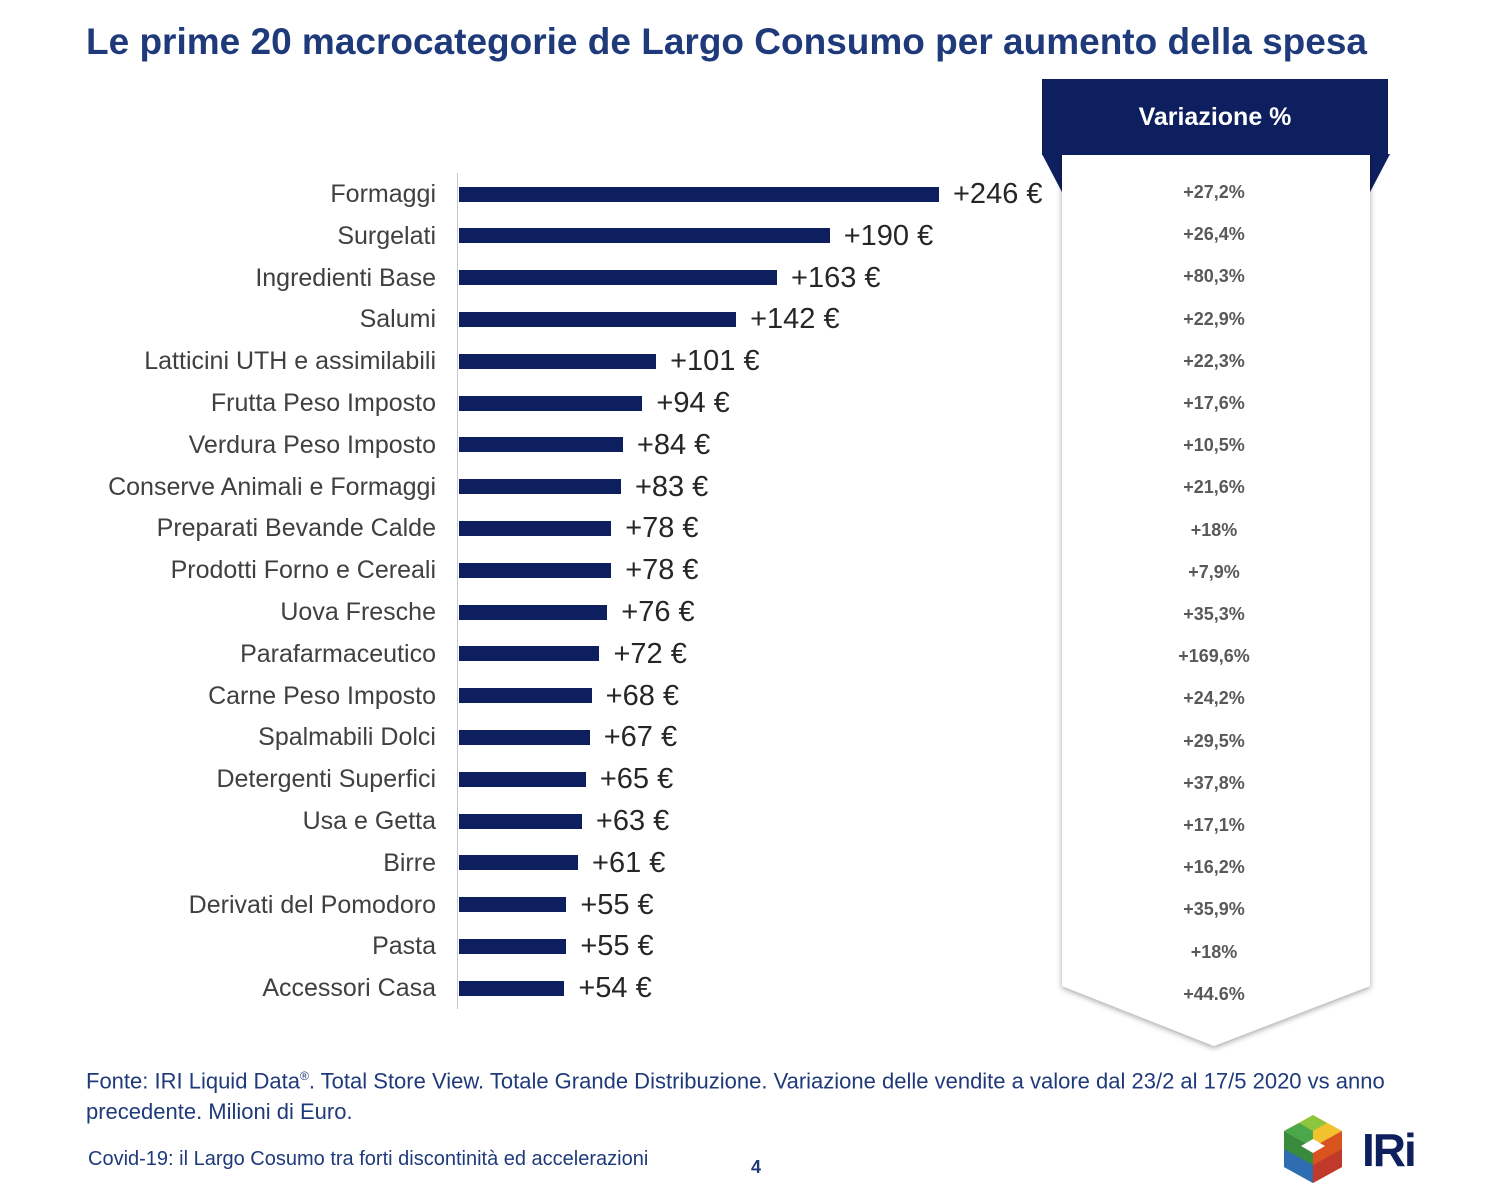  I want to click on variation-pct-label: +27,2%, so click(1214, 192).